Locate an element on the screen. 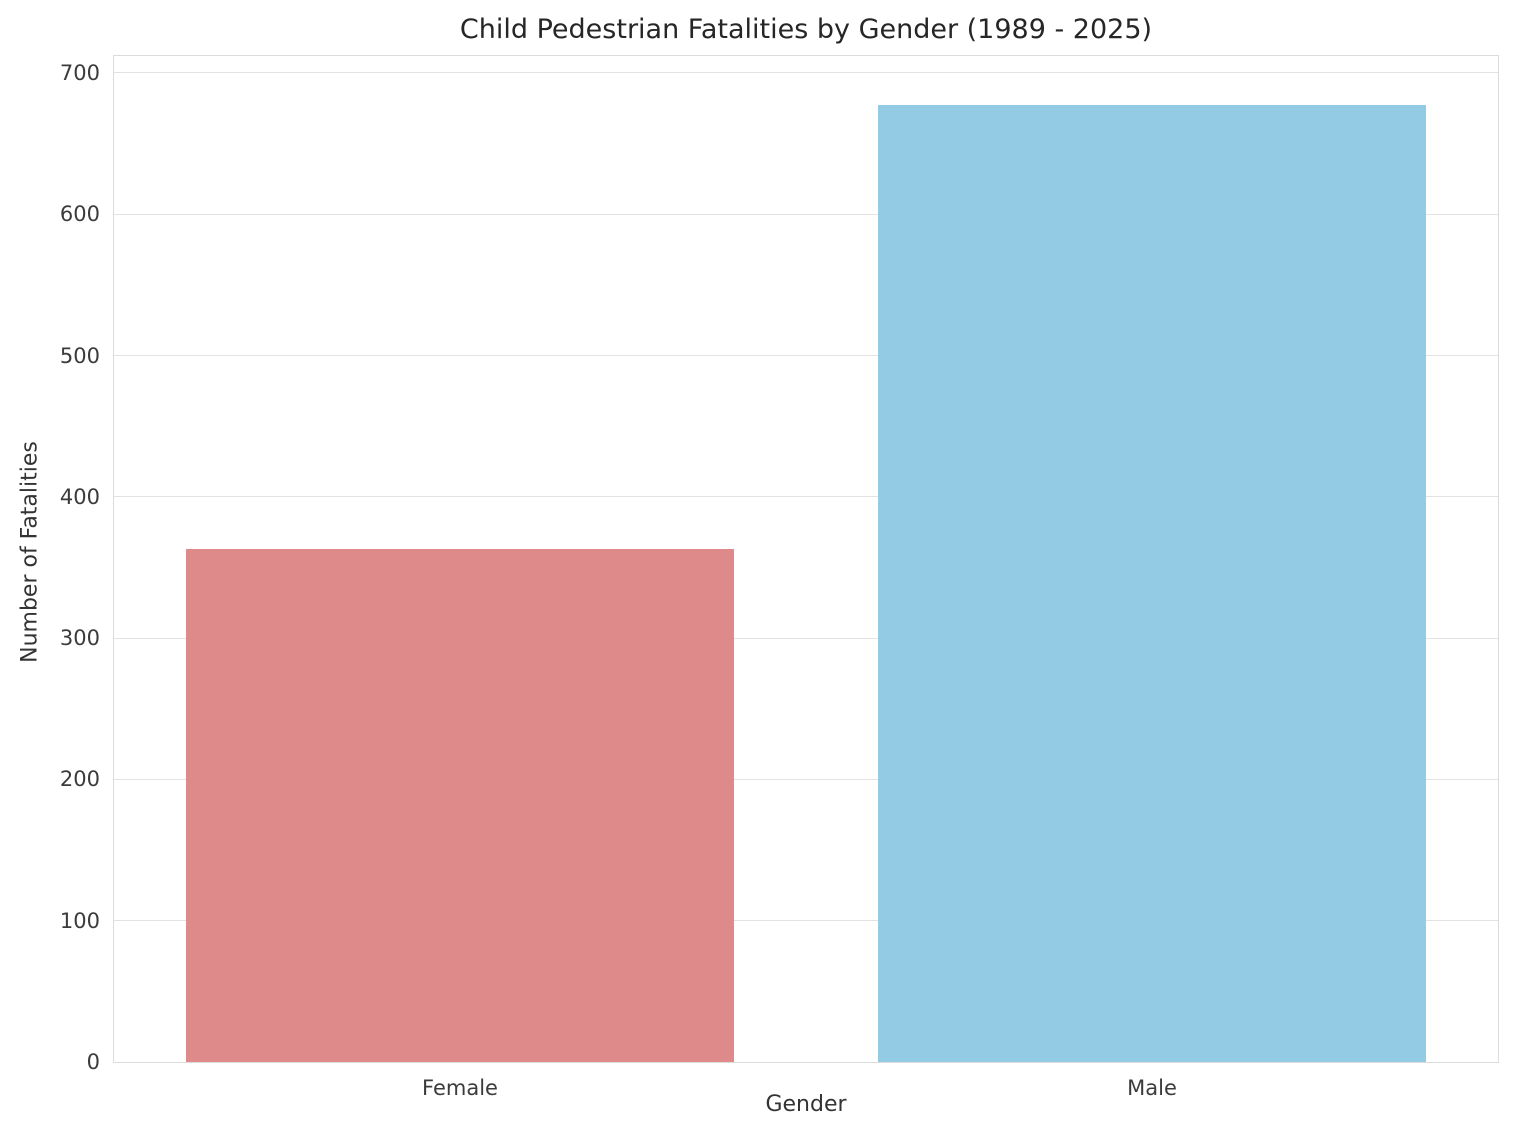 Image resolution: width=1516 pixels, height=1131 pixels. ytick-label-200: 200 is located at coordinates (79, 779).